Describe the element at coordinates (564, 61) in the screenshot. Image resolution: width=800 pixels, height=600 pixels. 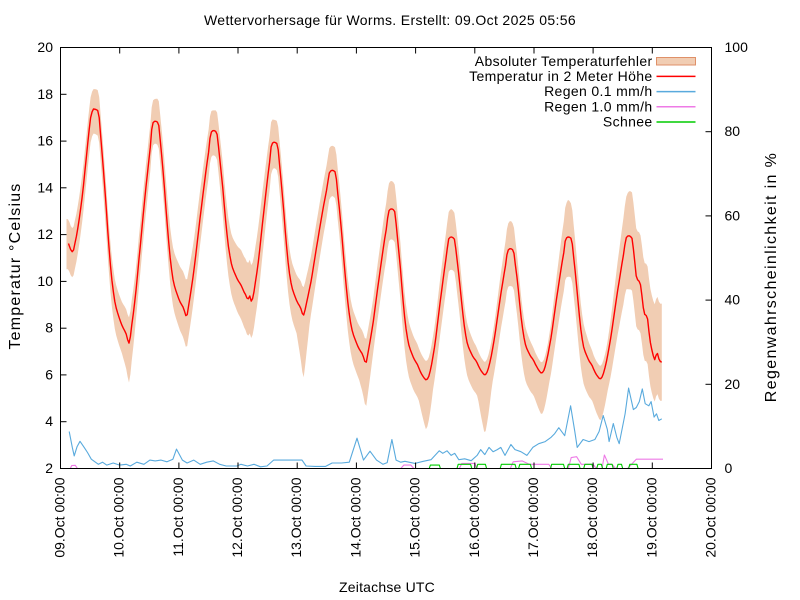
I see `svg-text: Absoluter Temperaturfehler` at that location.